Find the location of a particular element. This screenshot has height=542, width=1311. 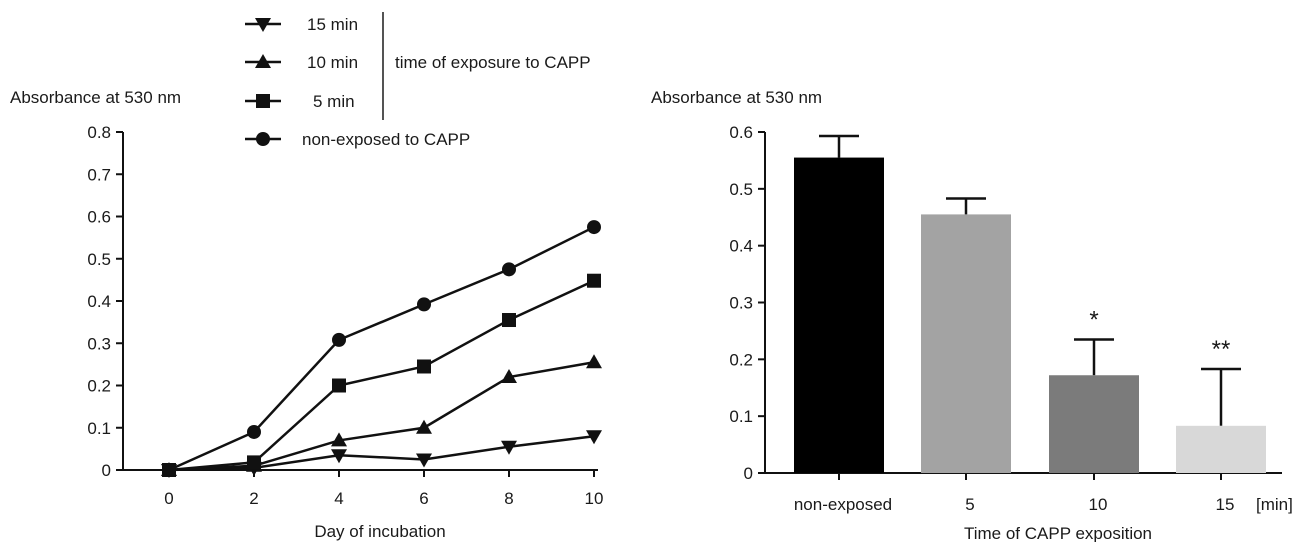

line-chart-y-axis-label: Absorbance at 530 nm is located at coordinates (95, 97).